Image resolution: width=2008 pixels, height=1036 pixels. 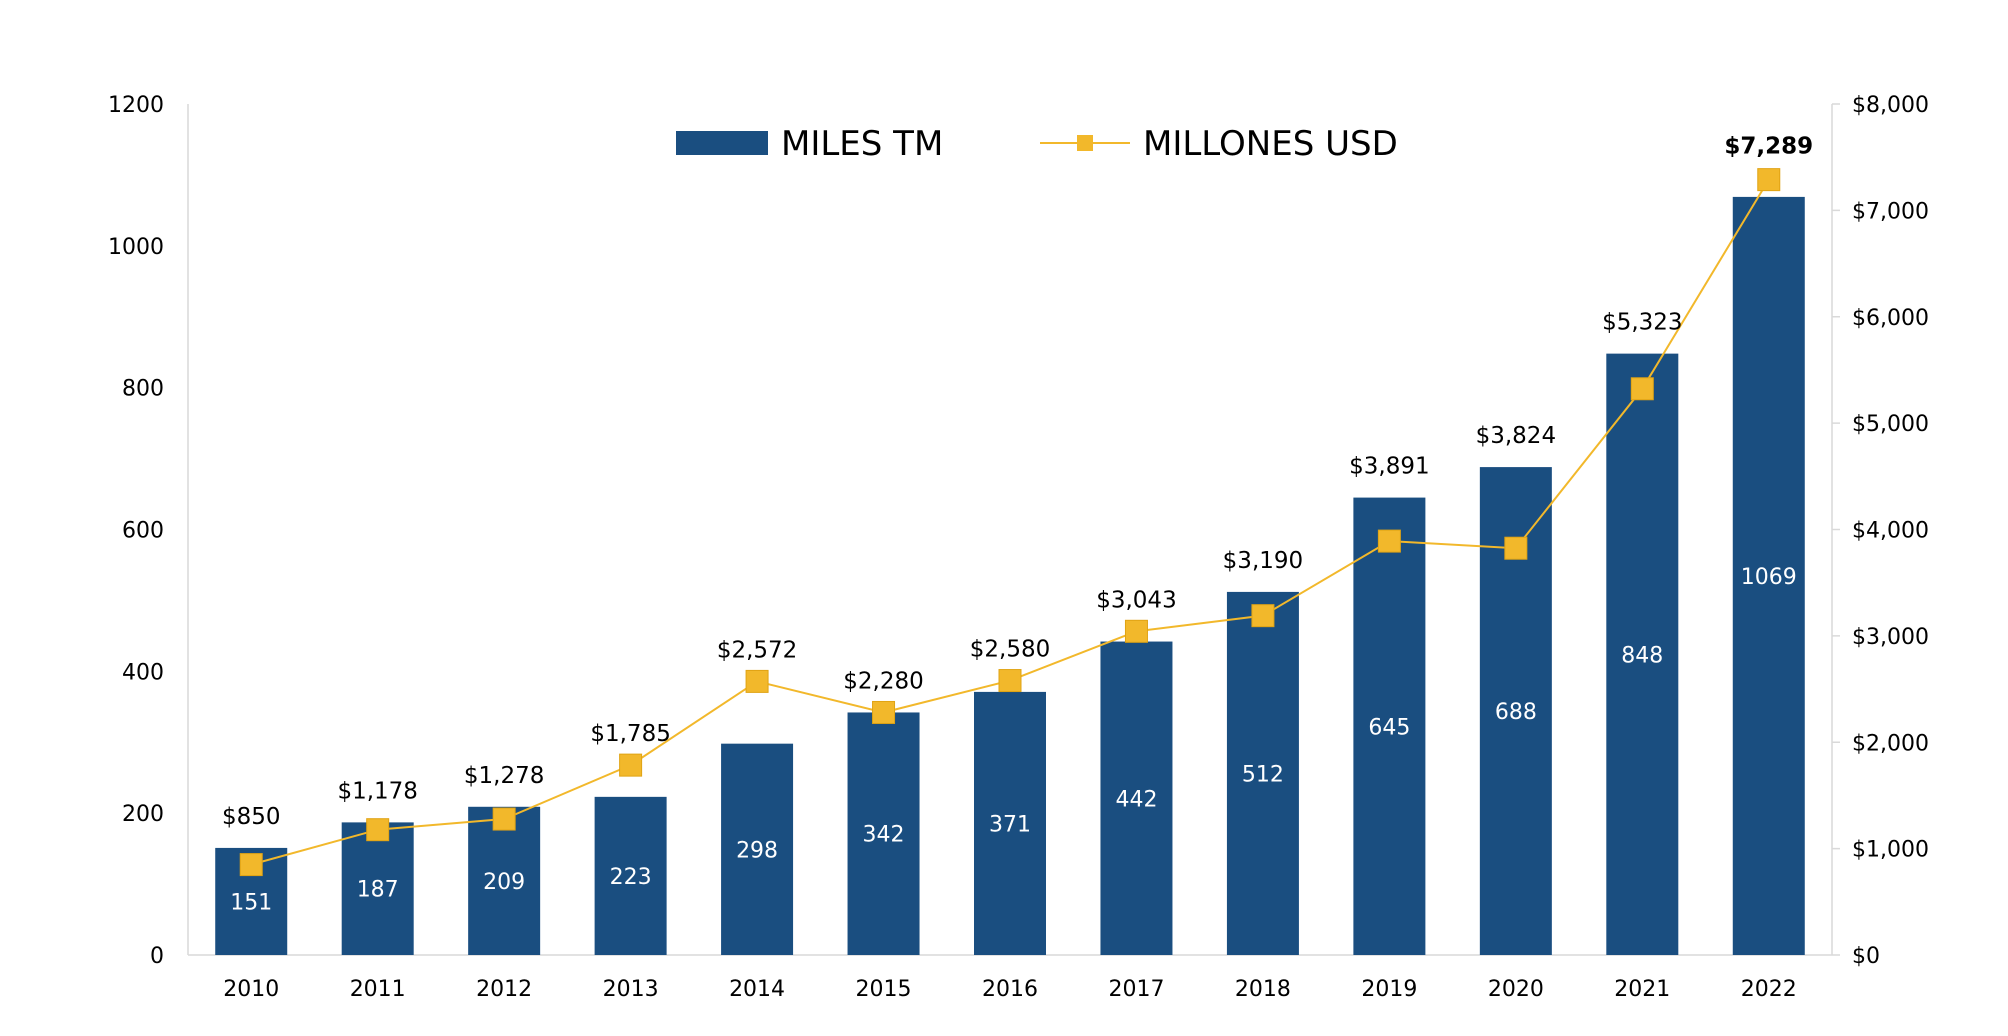 What do you see at coordinates (1516, 436) in the screenshot?
I see `line-value-label: $3,824` at bounding box center [1516, 436].